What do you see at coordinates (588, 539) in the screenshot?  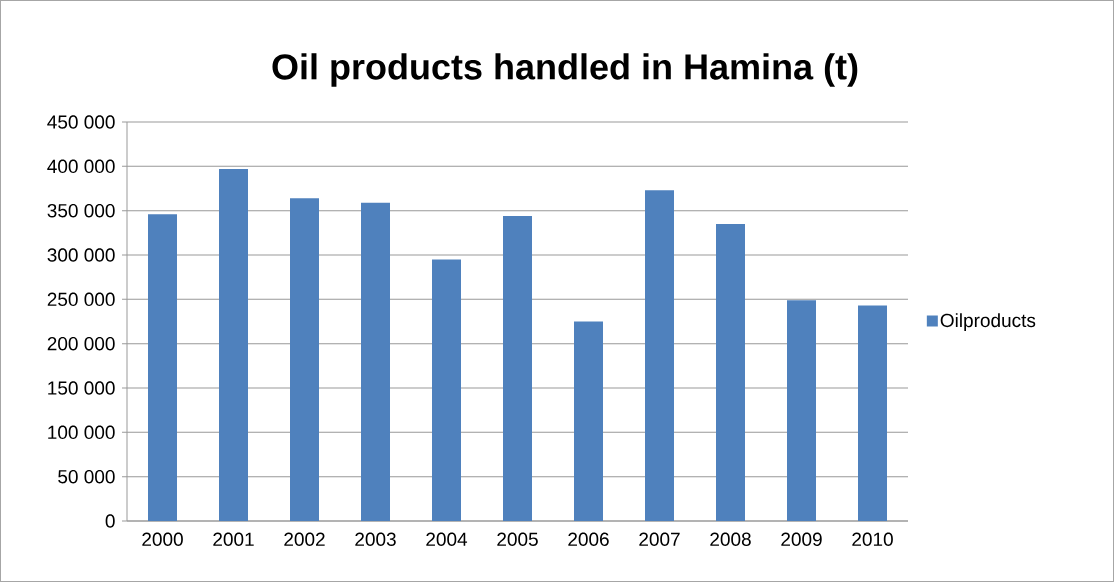 I see `x-tick-label: 2006` at bounding box center [588, 539].